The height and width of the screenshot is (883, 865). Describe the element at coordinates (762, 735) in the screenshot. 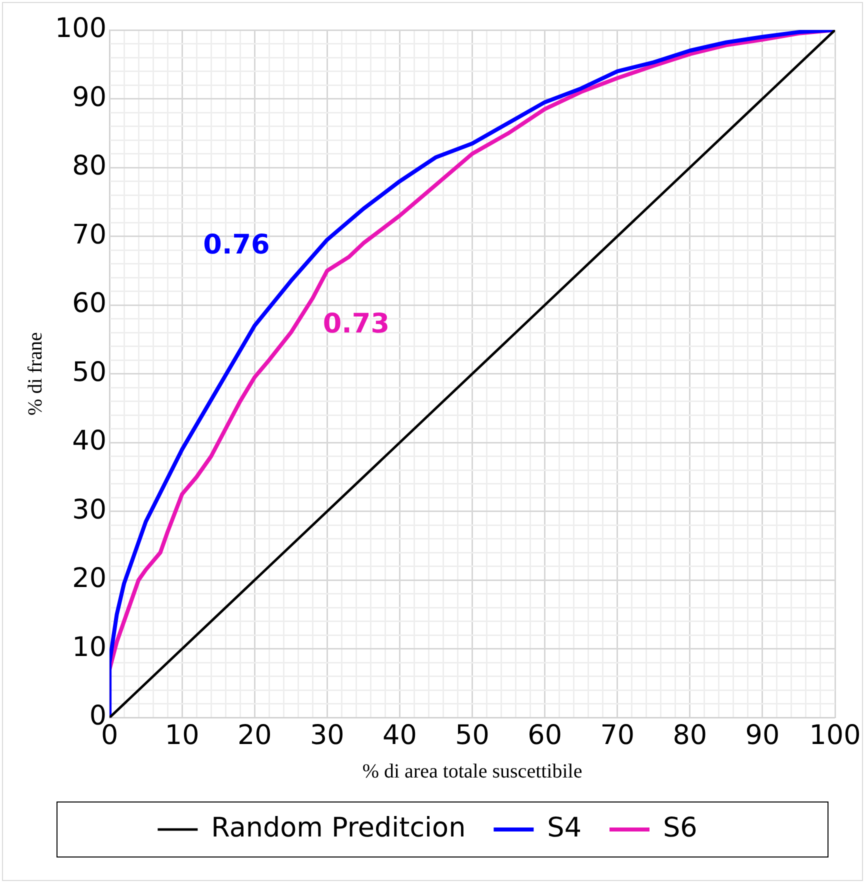

I see `x-tick-label: 90` at that location.